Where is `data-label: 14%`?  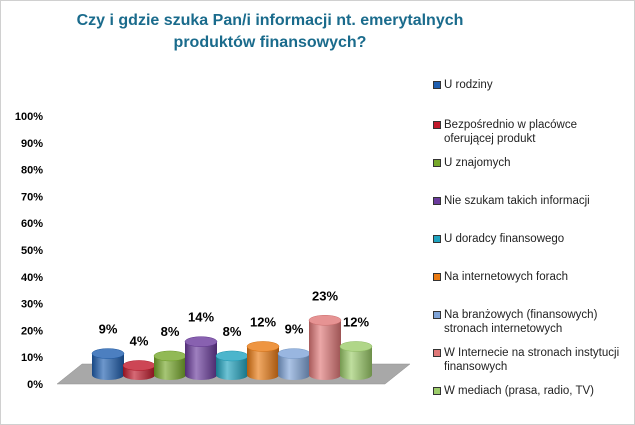
data-label: 14% is located at coordinates (201, 317).